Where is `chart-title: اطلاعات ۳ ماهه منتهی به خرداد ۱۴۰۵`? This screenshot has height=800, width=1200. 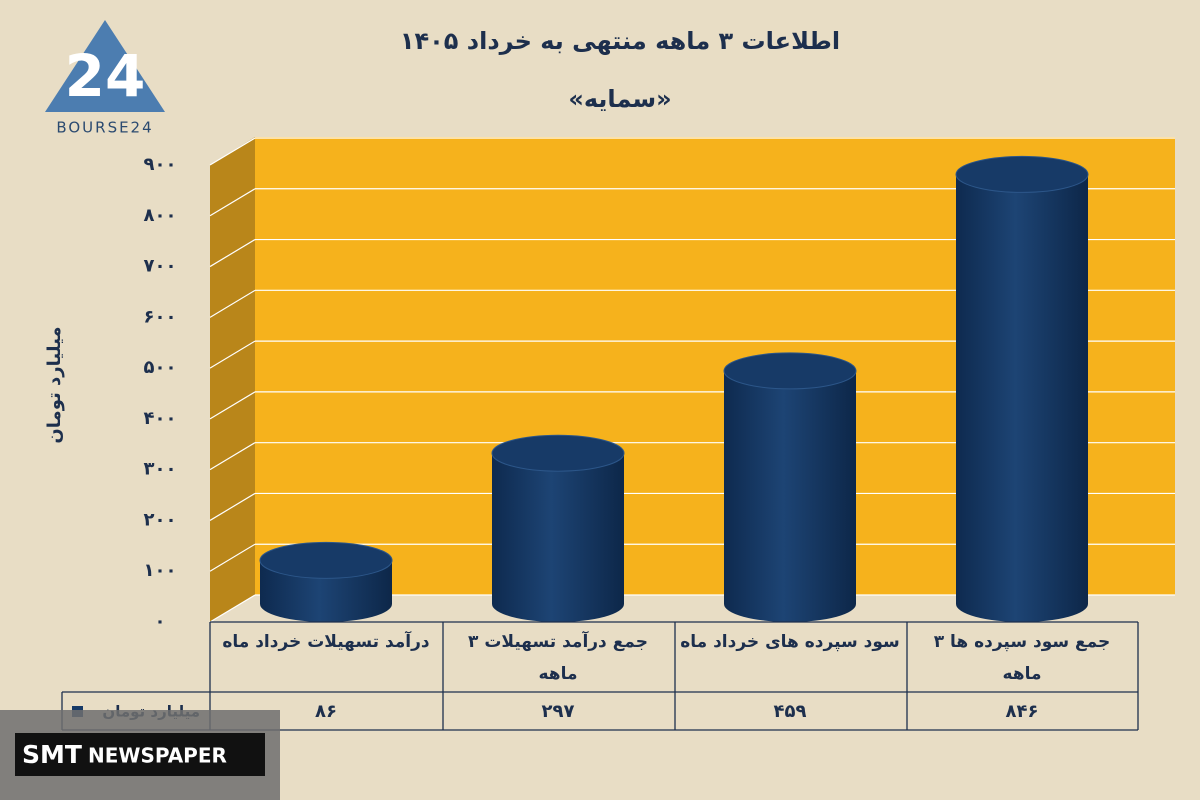
chart-title: اطلاعات ۳ ماهه منتهی به خرداد ۱۴۰۵ is located at coordinates (620, 41).